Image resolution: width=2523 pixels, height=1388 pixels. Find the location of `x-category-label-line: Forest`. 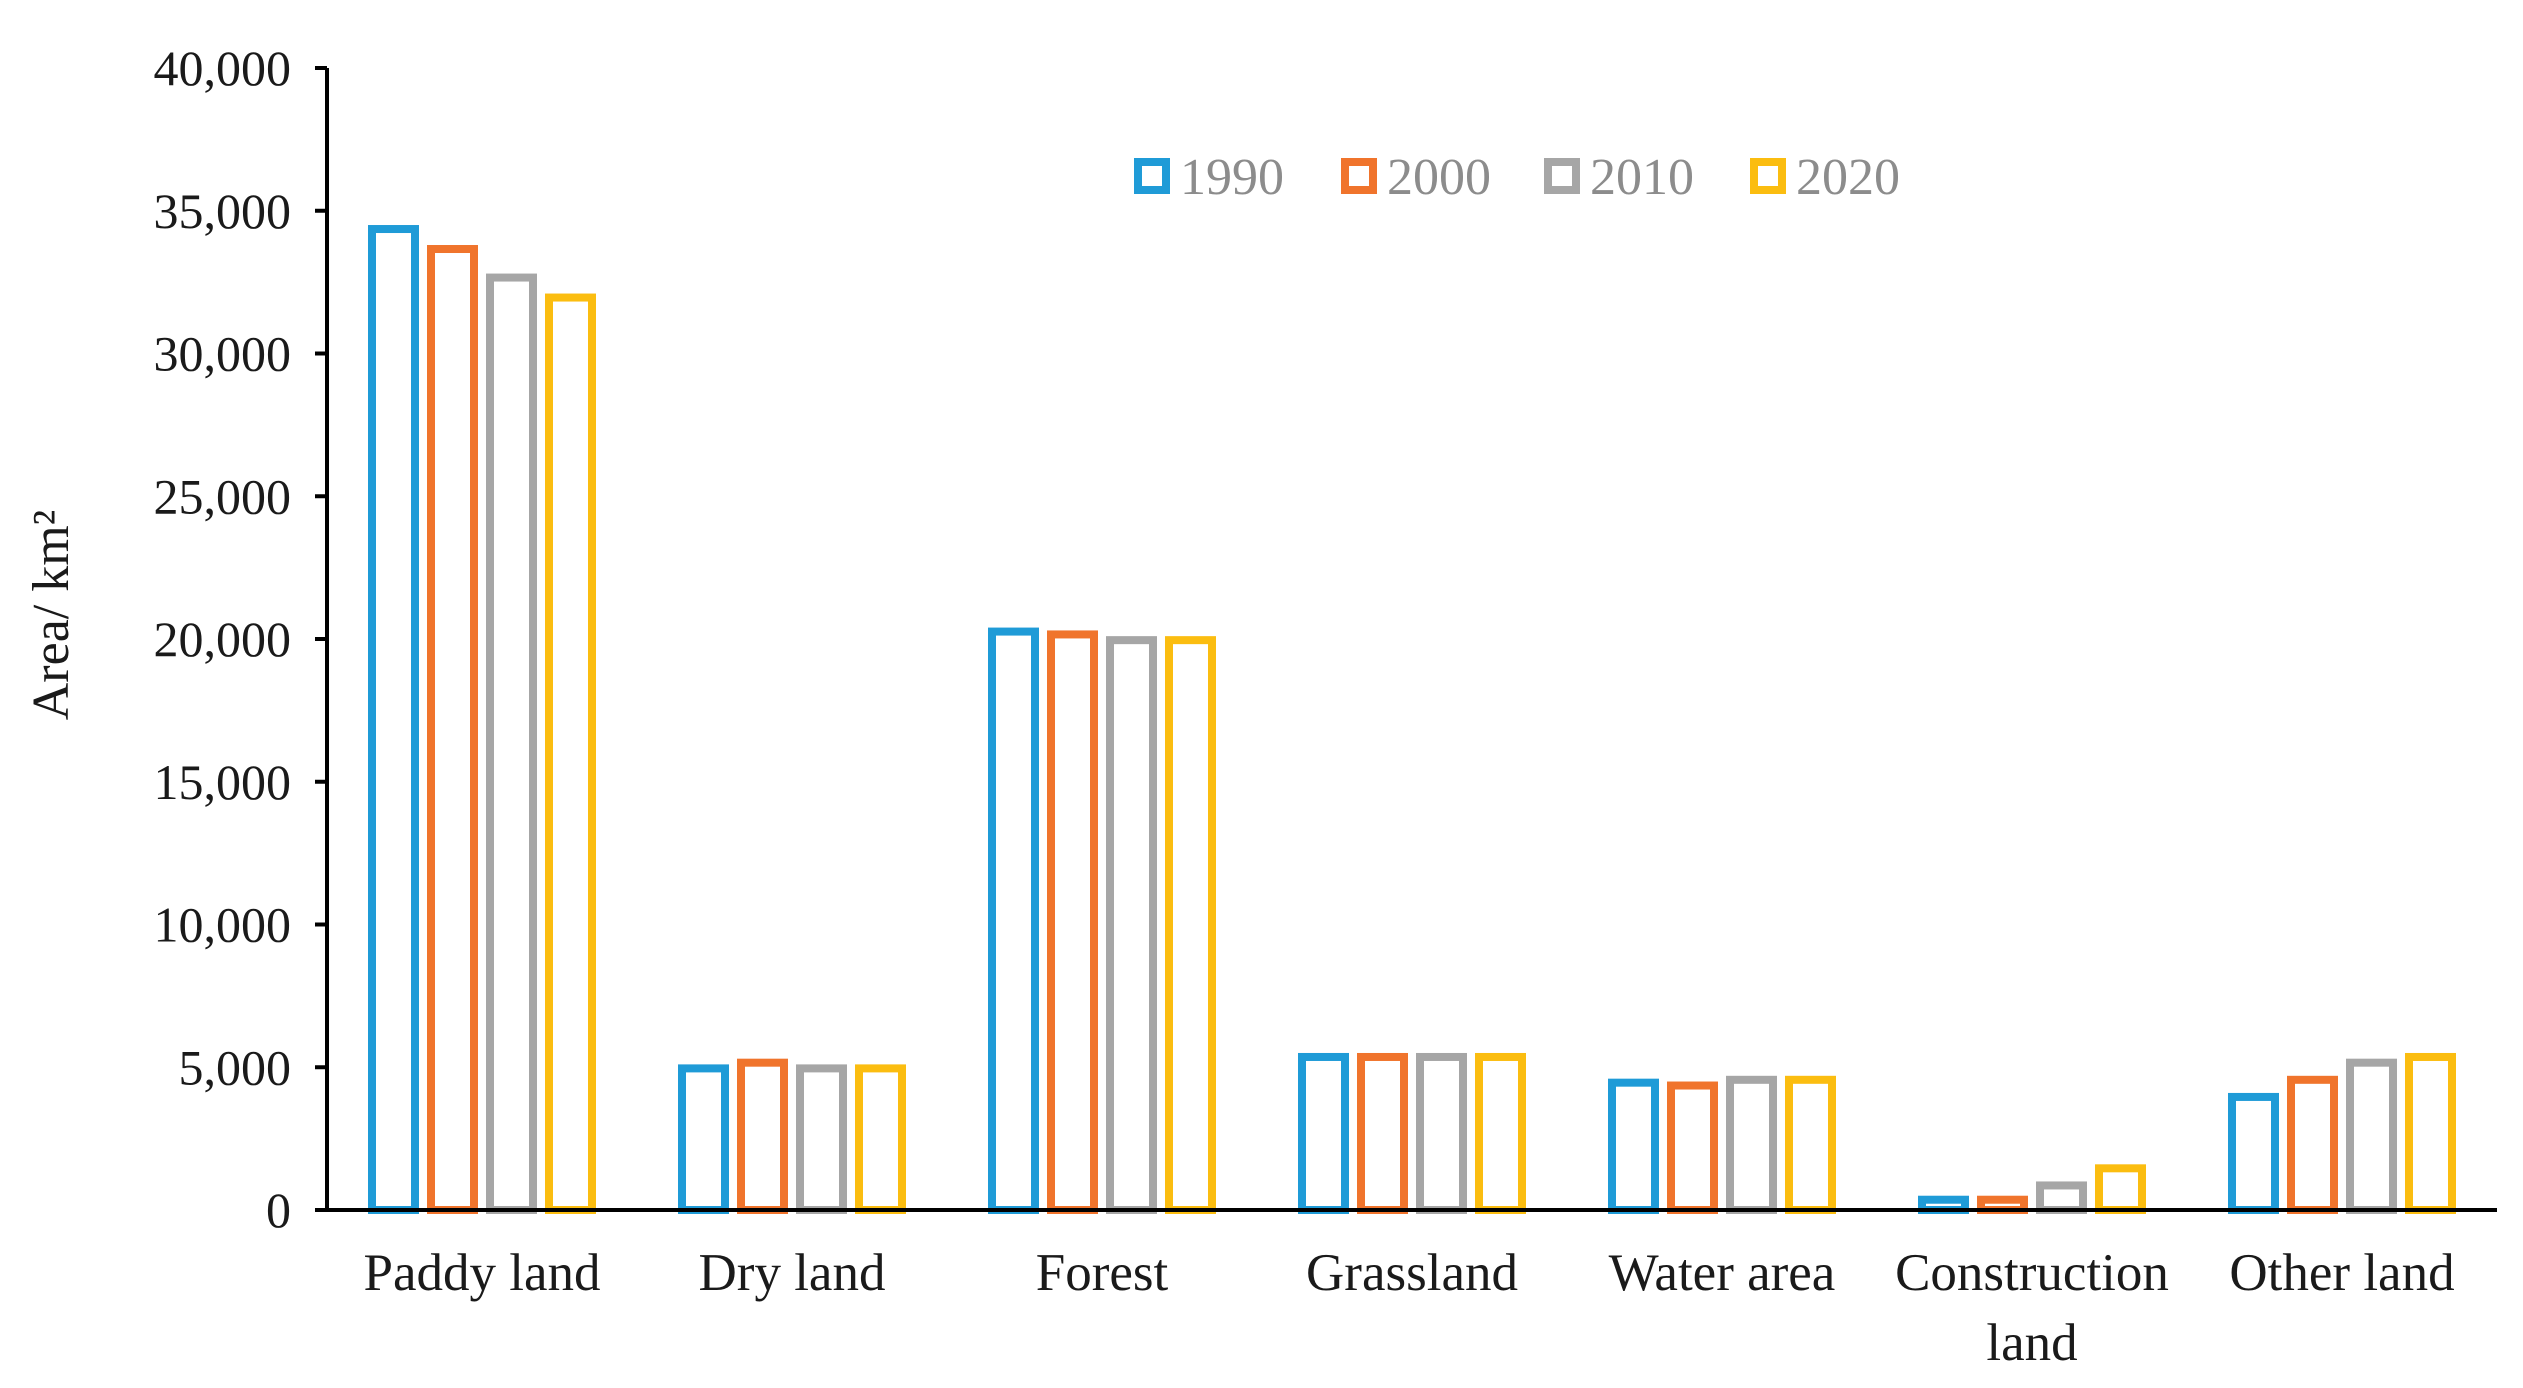

x-category-label-line: Forest is located at coordinates (1102, 1273).